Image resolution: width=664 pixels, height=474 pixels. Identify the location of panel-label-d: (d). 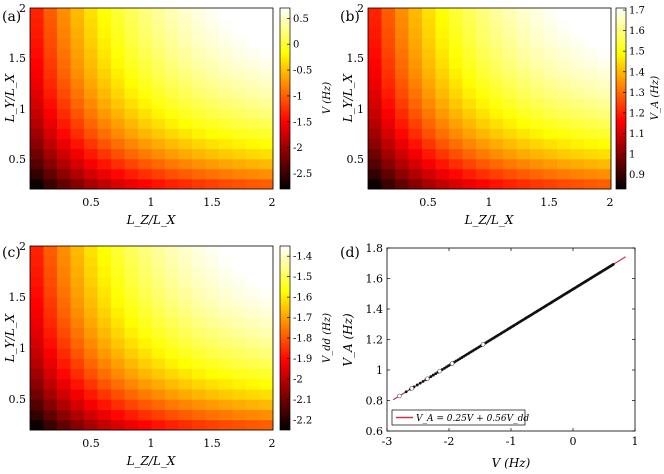
(350, 253).